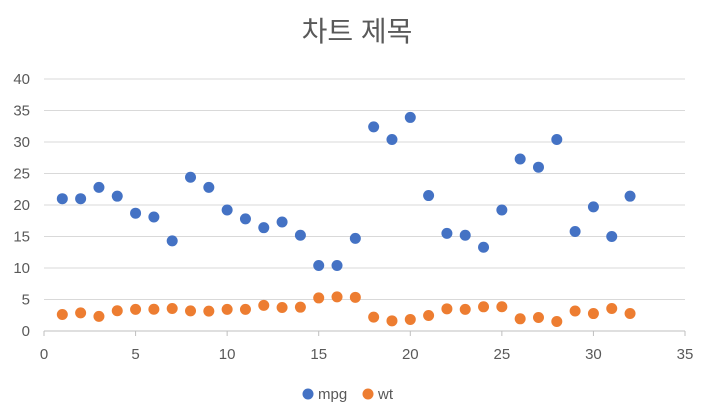 Image resolution: width=714 pixels, height=415 pixels. I want to click on y-tick-label: 5, so click(26, 300).